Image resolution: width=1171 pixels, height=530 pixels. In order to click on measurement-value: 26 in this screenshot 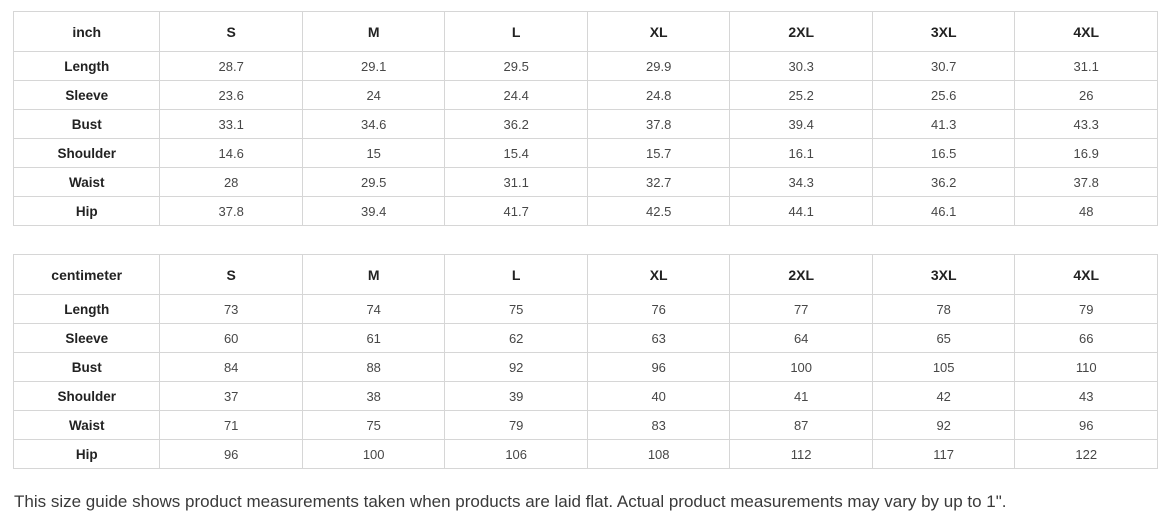, I will do `click(1086, 95)`.